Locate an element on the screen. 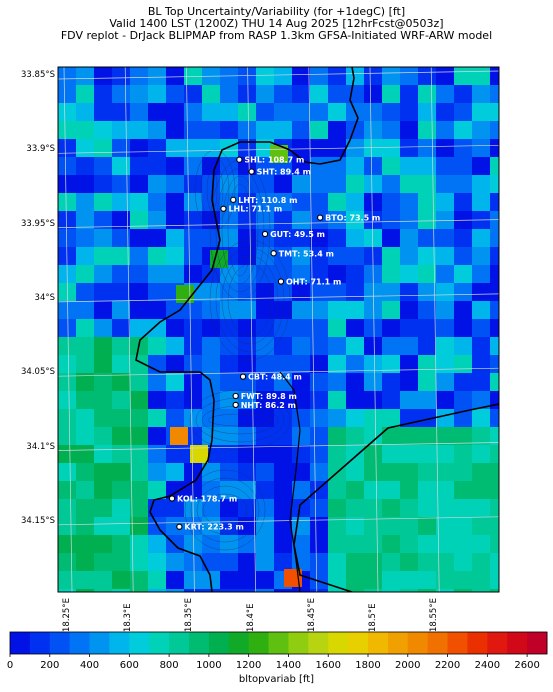 The height and width of the screenshot is (692, 553). lat-tick-label: 33.95°S is located at coordinates (38, 223).